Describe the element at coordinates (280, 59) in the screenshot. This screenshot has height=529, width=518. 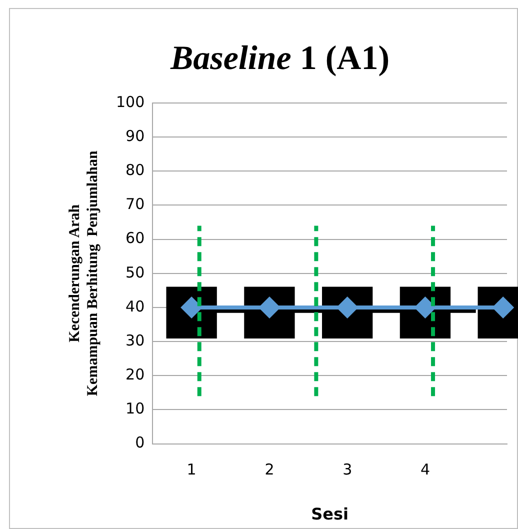
I see `chart-title: Baseline 1 (A1)` at that location.